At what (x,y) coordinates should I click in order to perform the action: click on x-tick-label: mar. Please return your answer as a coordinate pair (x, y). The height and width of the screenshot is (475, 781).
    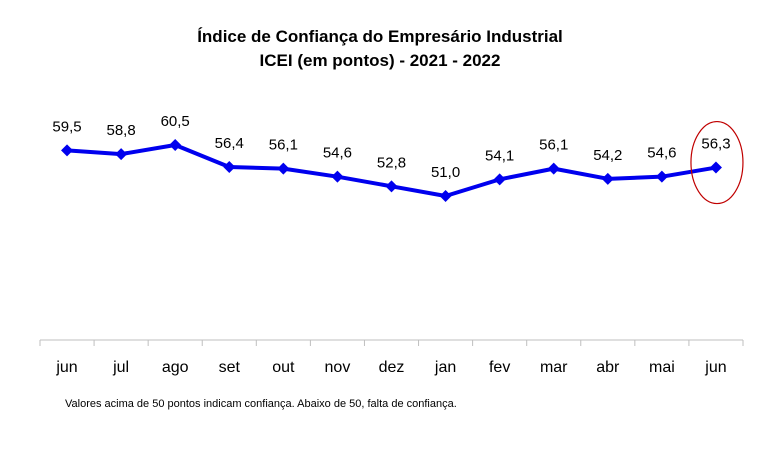
    Looking at the image, I should click on (554, 367).